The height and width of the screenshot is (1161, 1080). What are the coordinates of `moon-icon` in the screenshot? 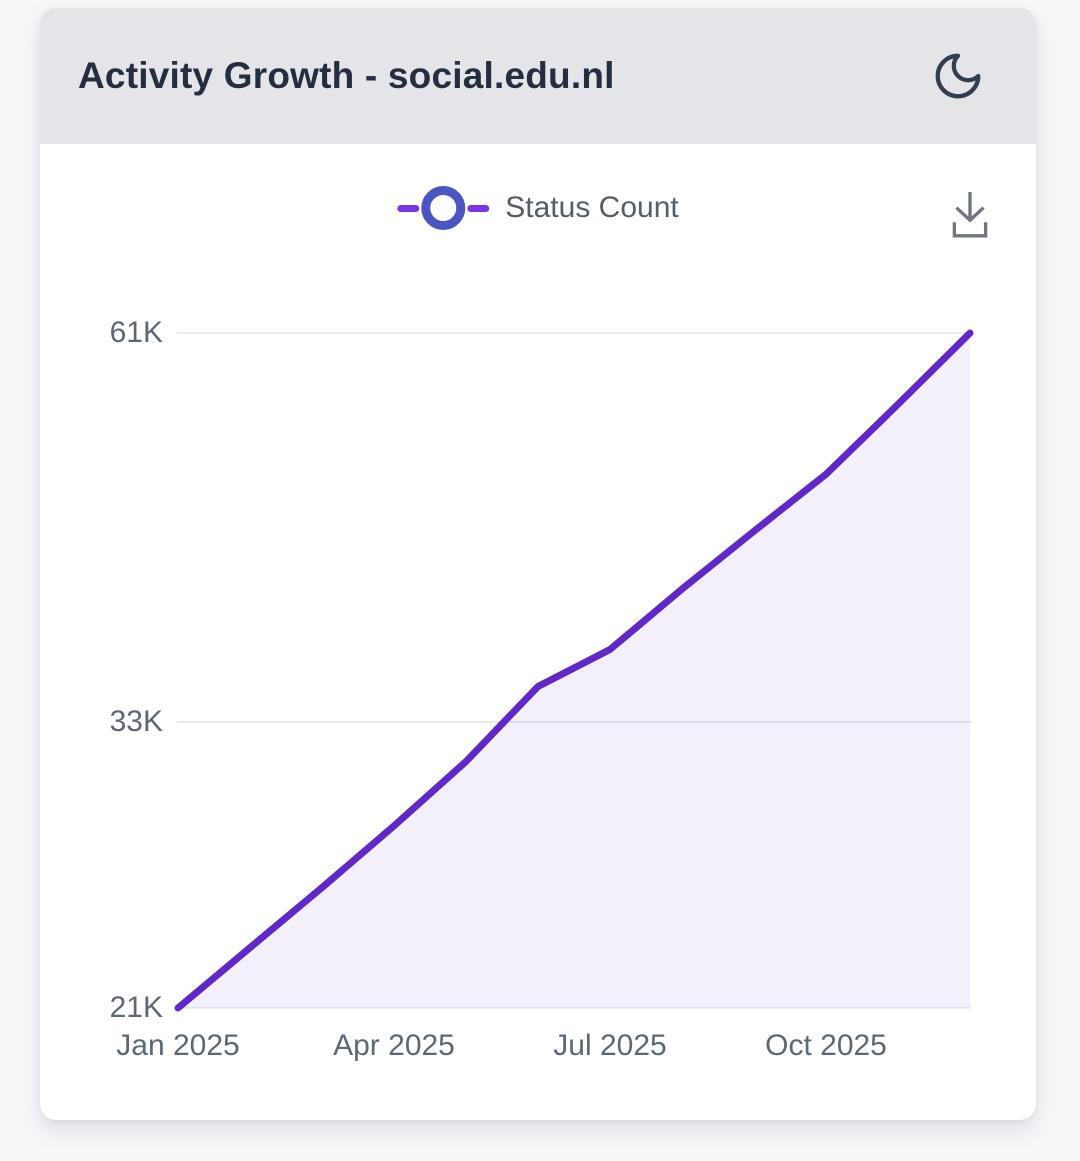 It's located at (958, 76).